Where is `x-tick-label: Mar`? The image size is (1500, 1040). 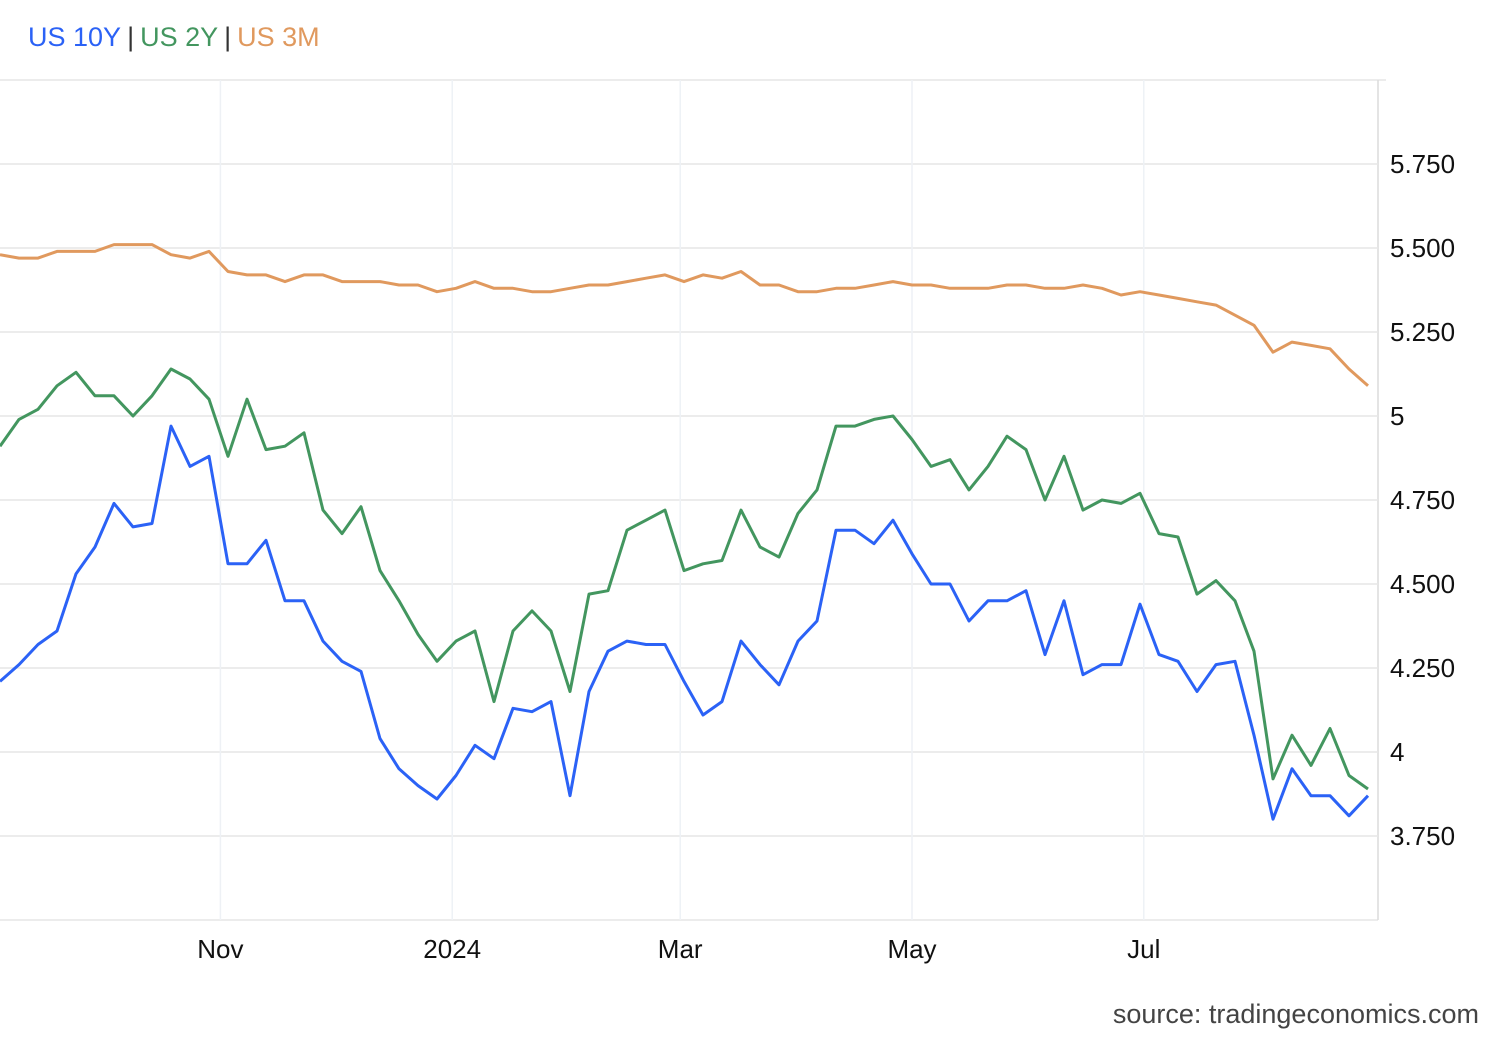
x-tick-label: Mar is located at coordinates (680, 949).